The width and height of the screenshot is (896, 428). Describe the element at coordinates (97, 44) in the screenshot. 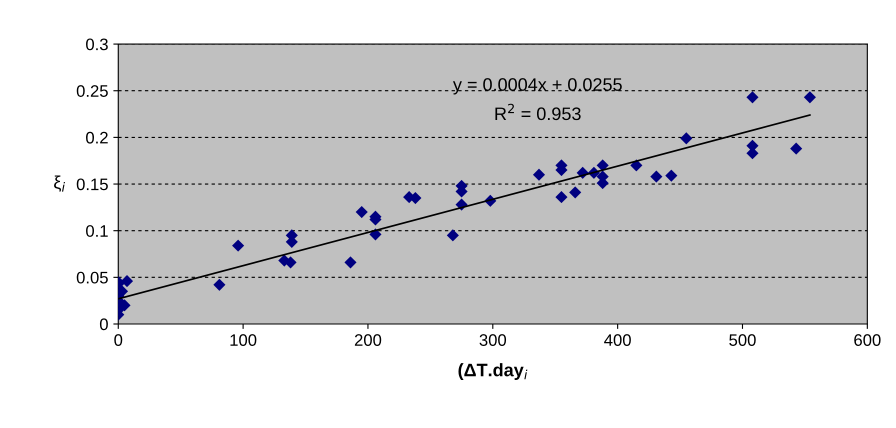

I see `y-tick-label: 0.3` at that location.